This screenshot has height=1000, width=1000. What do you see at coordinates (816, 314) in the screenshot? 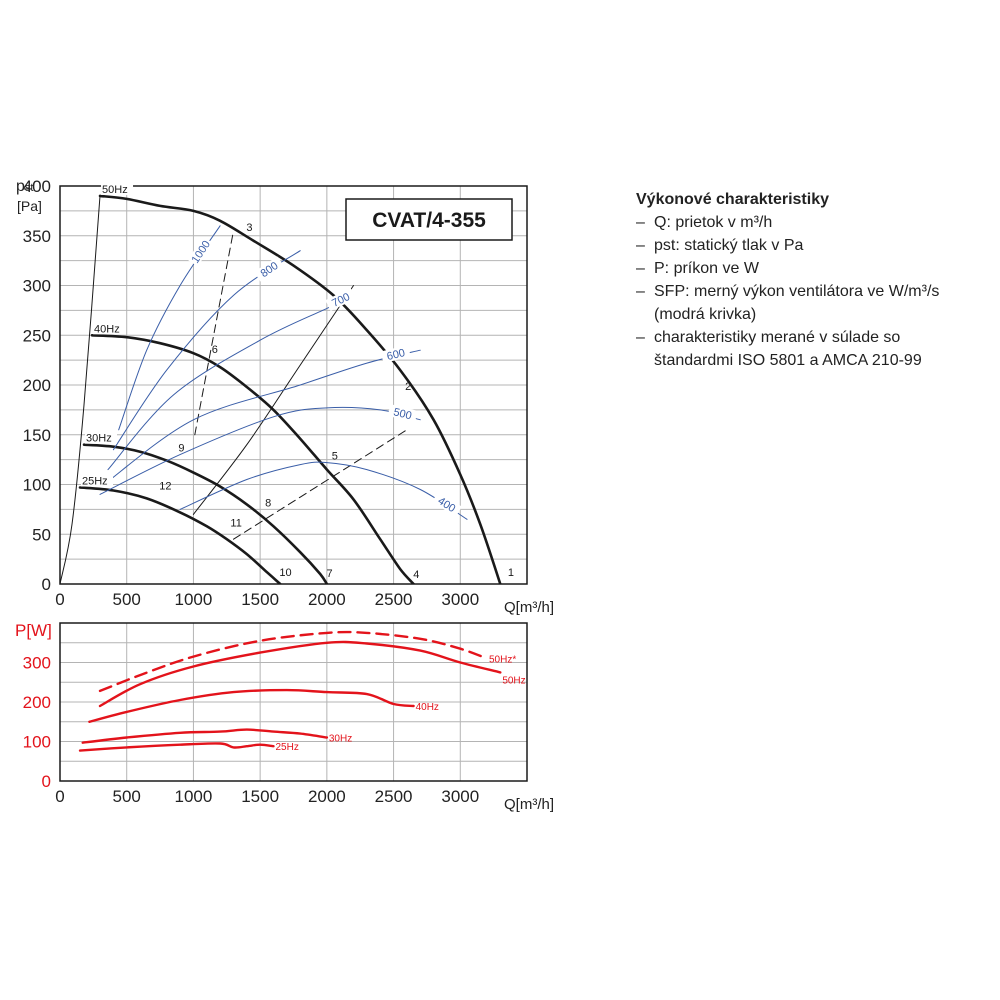
I see `legend-item: (modrá krivka)` at bounding box center [816, 314].